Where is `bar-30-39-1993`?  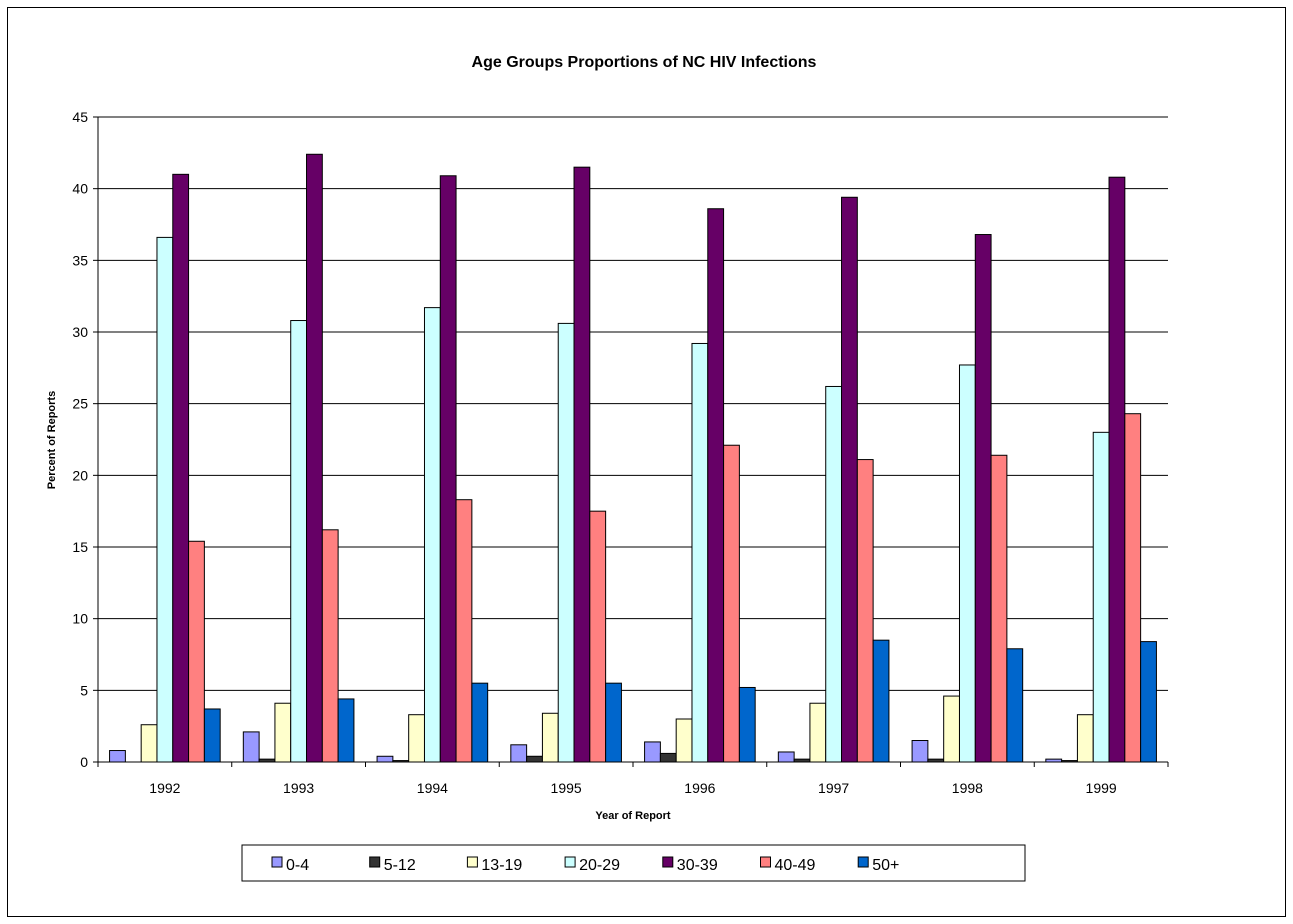 bar-30-39-1993 is located at coordinates (314, 458).